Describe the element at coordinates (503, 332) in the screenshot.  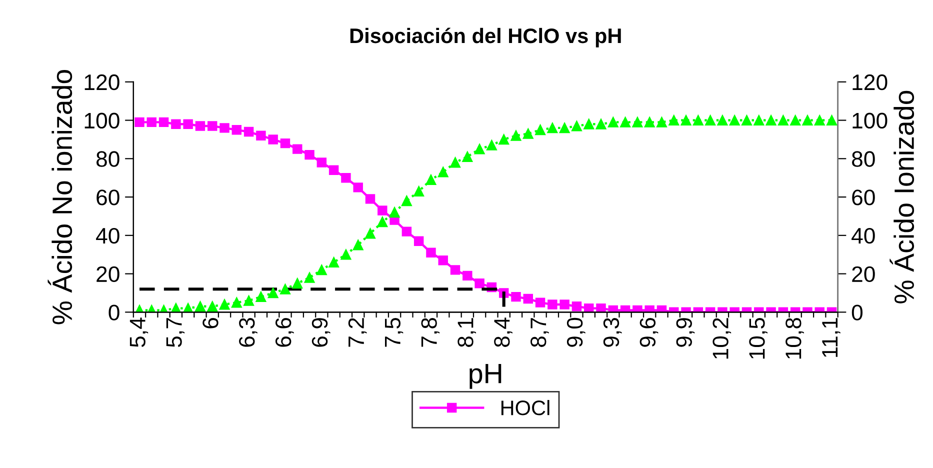
I see `x-tick-label: 8,4` at that location.